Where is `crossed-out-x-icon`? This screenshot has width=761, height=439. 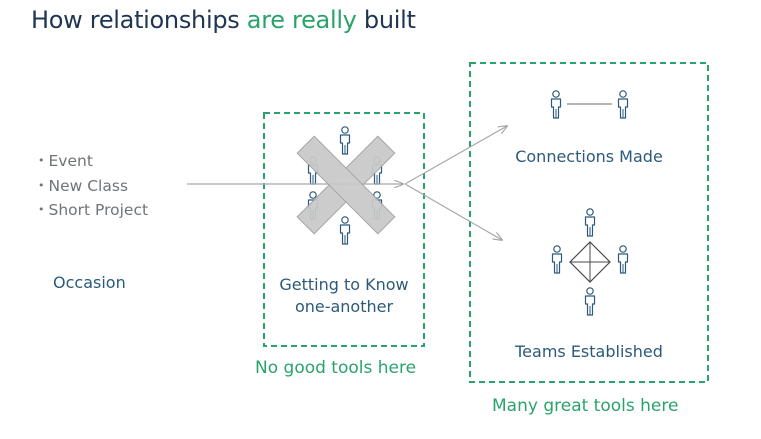 crossed-out-x-icon is located at coordinates (346, 185).